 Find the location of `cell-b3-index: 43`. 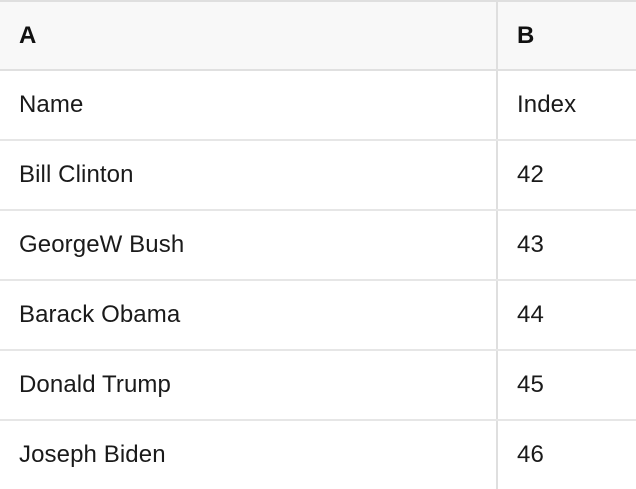

cell-b3-index: 43 is located at coordinates (566, 245).